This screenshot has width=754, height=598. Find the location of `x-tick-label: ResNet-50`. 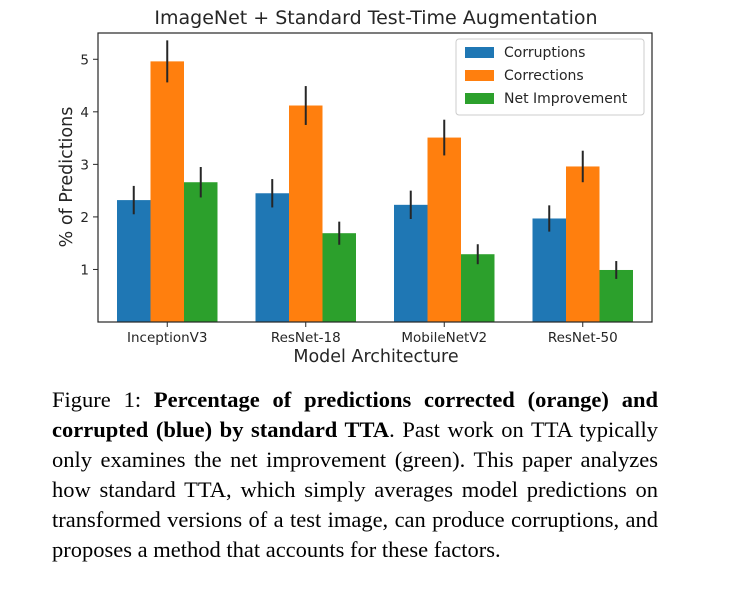

x-tick-label: ResNet-50 is located at coordinates (583, 338).